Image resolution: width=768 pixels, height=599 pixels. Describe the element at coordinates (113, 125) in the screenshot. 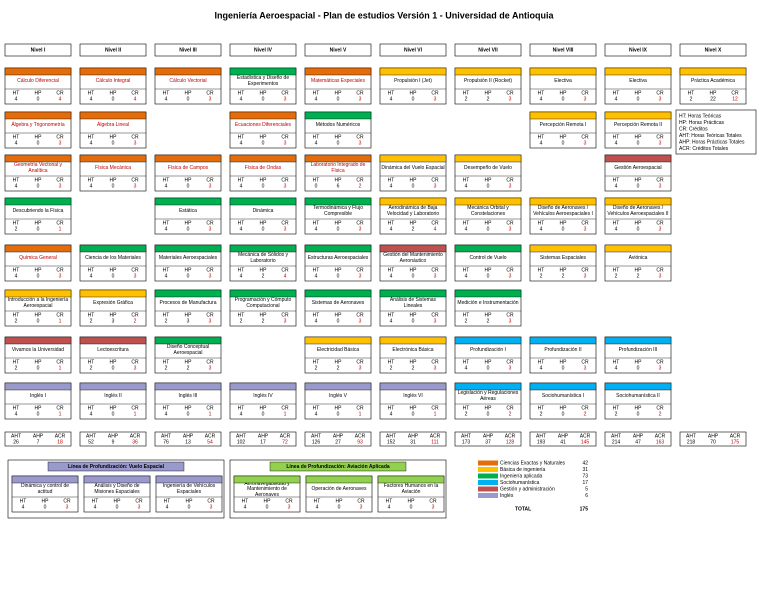

I see `course-name: Álgebra Lineal` at that location.